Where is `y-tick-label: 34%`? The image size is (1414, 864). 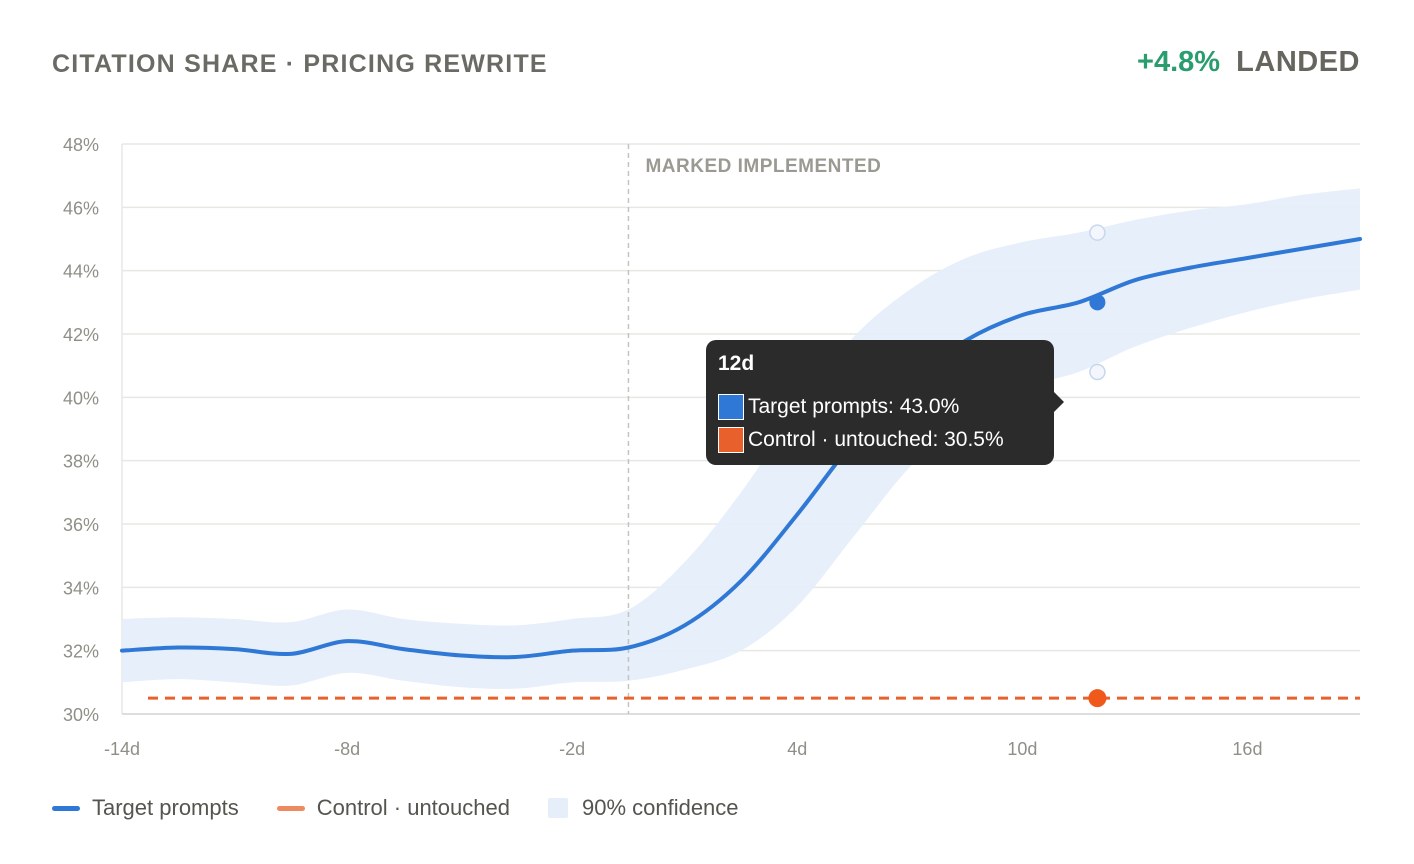 y-tick-label: 34% is located at coordinates (81, 588).